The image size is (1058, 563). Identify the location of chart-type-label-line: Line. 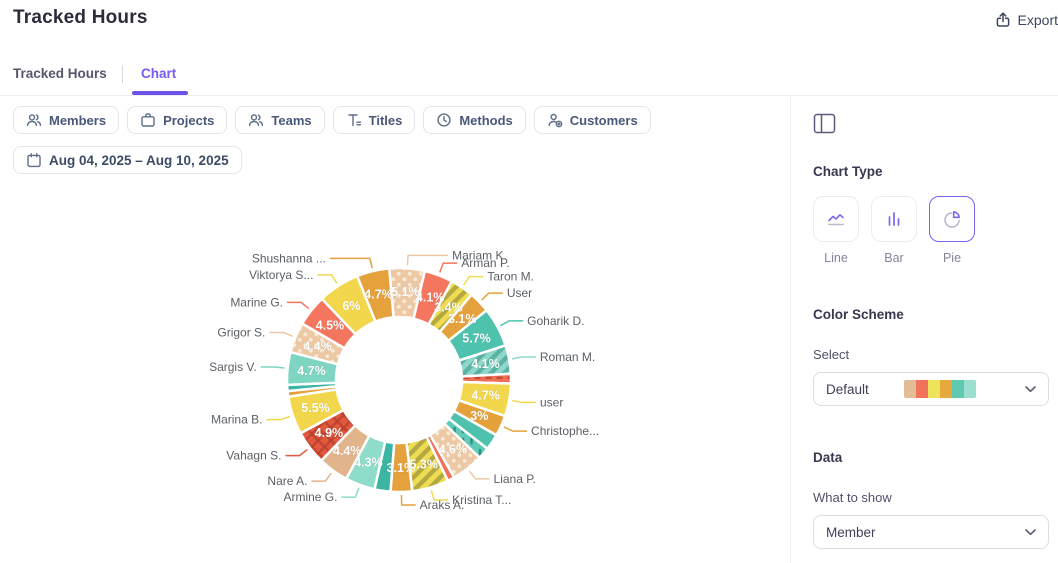
(836, 258).